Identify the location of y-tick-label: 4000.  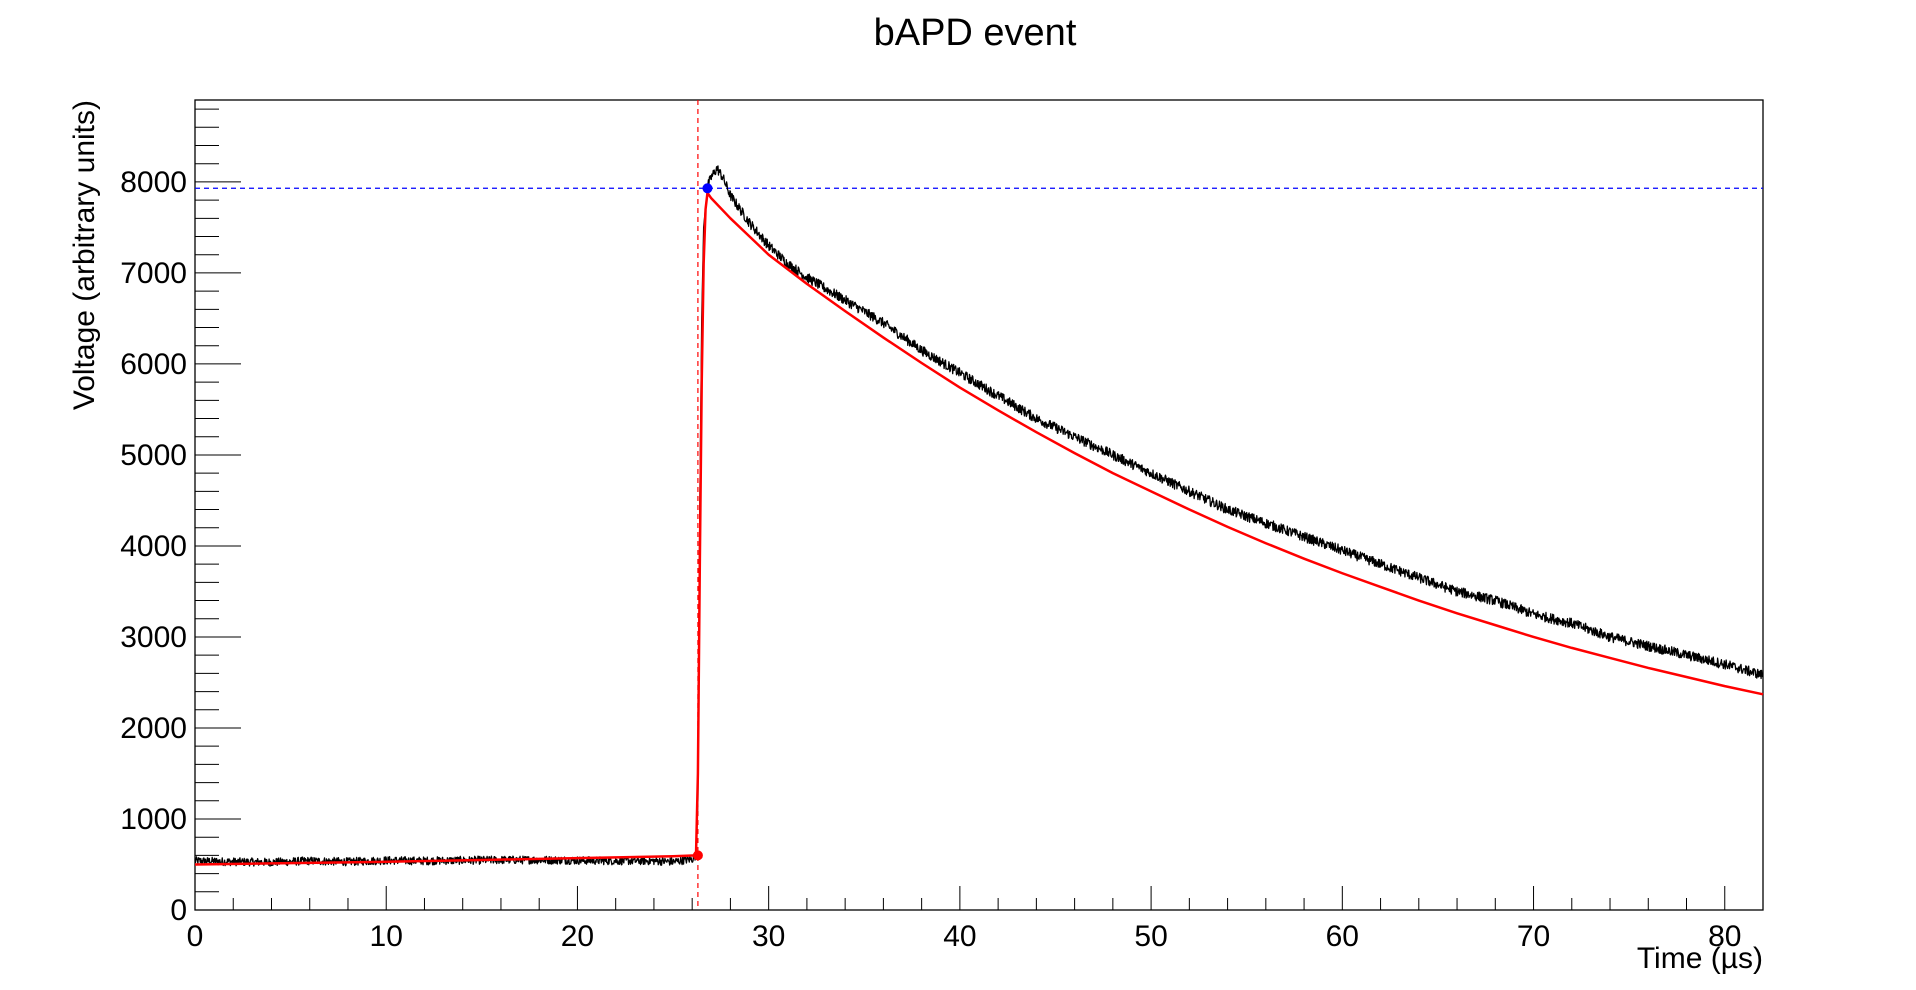
(153, 546).